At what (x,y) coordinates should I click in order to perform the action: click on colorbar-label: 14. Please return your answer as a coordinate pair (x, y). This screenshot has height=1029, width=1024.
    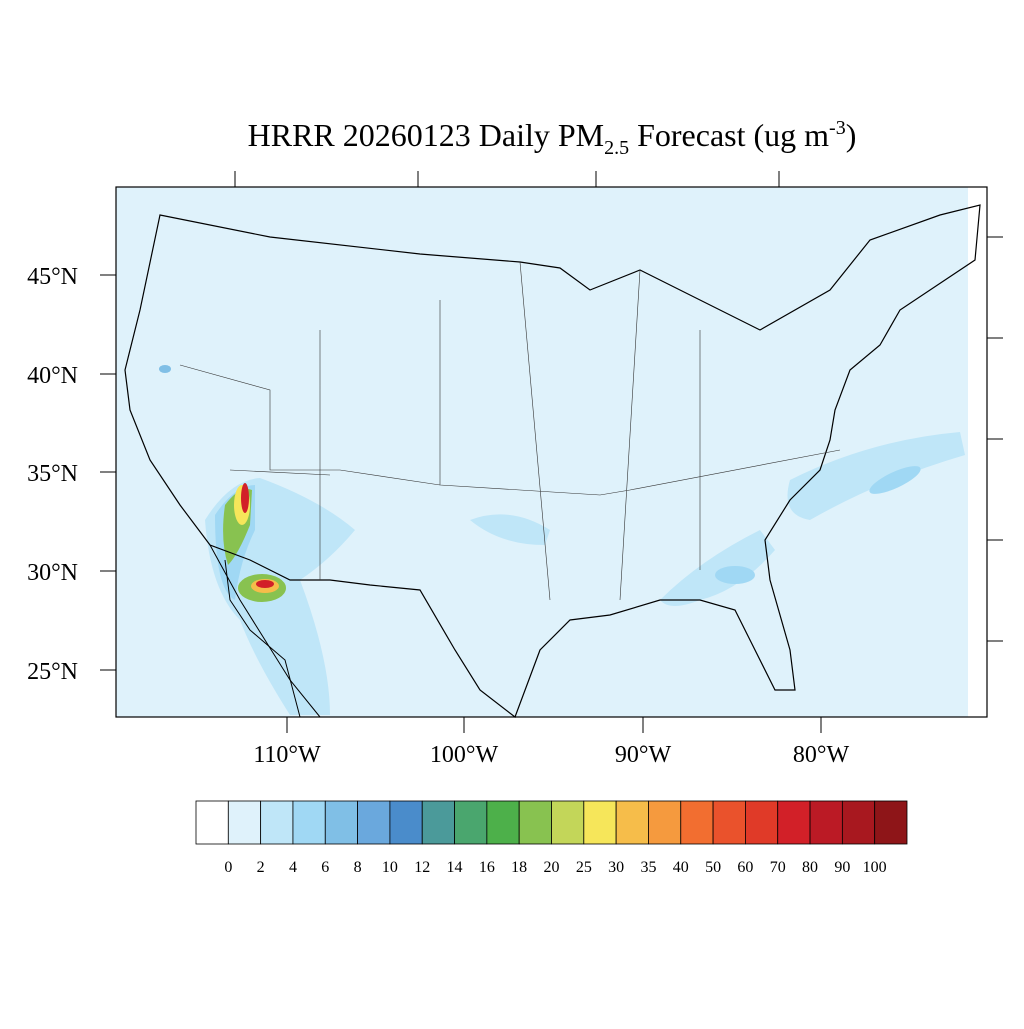
    Looking at the image, I should click on (455, 867).